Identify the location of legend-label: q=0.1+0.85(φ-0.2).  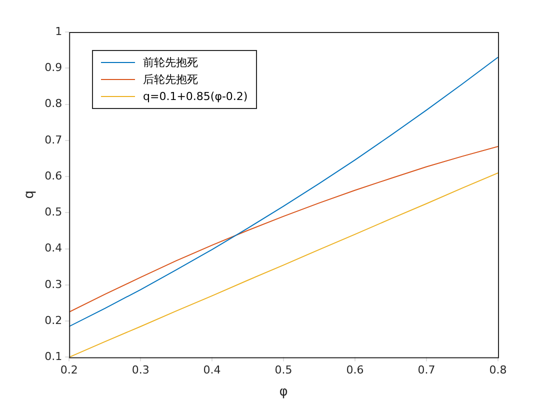
(195, 96).